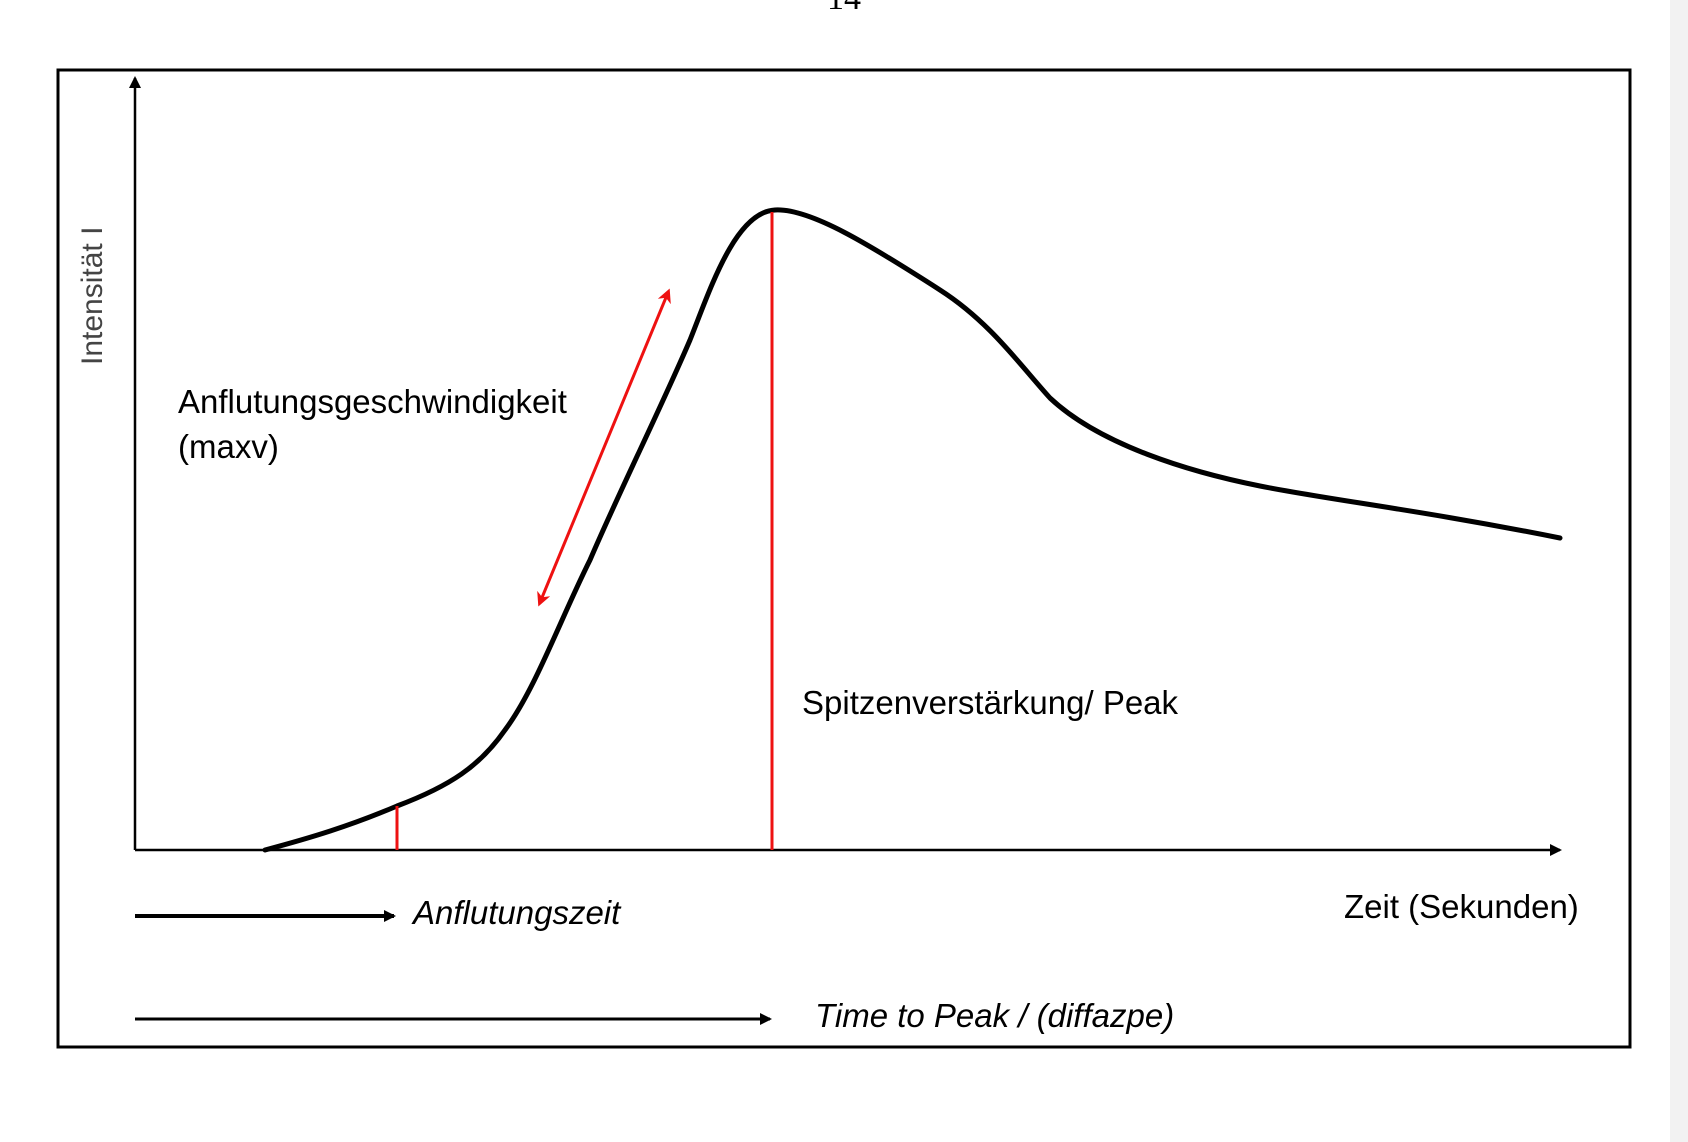  I want to click on peak-label: Spitzenverstärkung/ Peak, so click(990, 702).